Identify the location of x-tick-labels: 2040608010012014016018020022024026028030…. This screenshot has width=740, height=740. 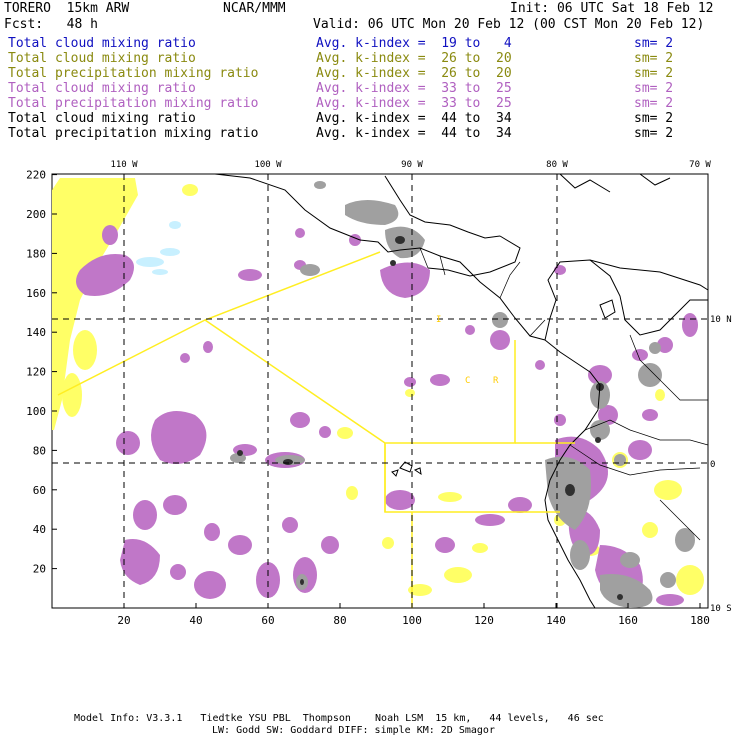
(413, 620).